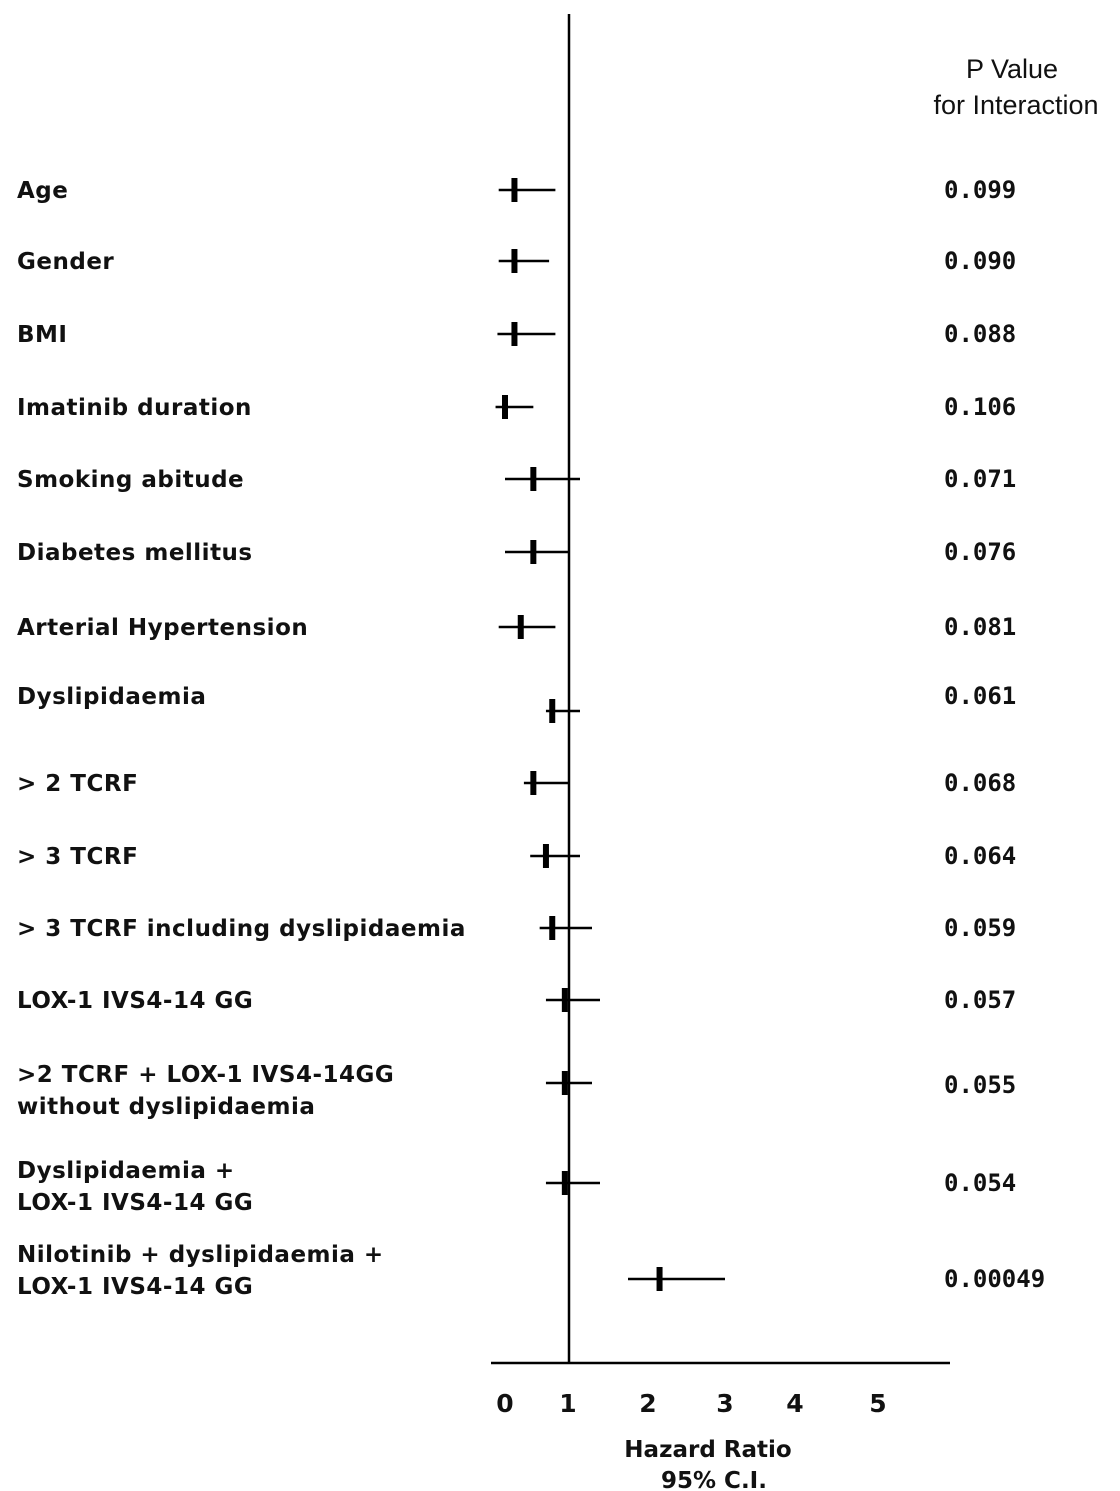 The image size is (1120, 1491). Describe the element at coordinates (77, 857) in the screenshot. I see `row-label: > 3 TCRF` at that location.